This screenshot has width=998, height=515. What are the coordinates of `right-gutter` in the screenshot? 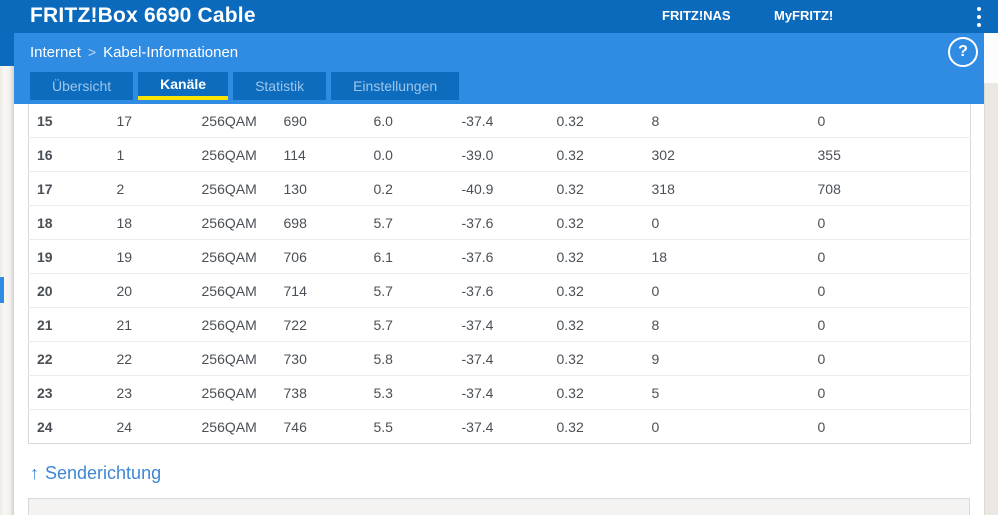 It's located at (991, 299).